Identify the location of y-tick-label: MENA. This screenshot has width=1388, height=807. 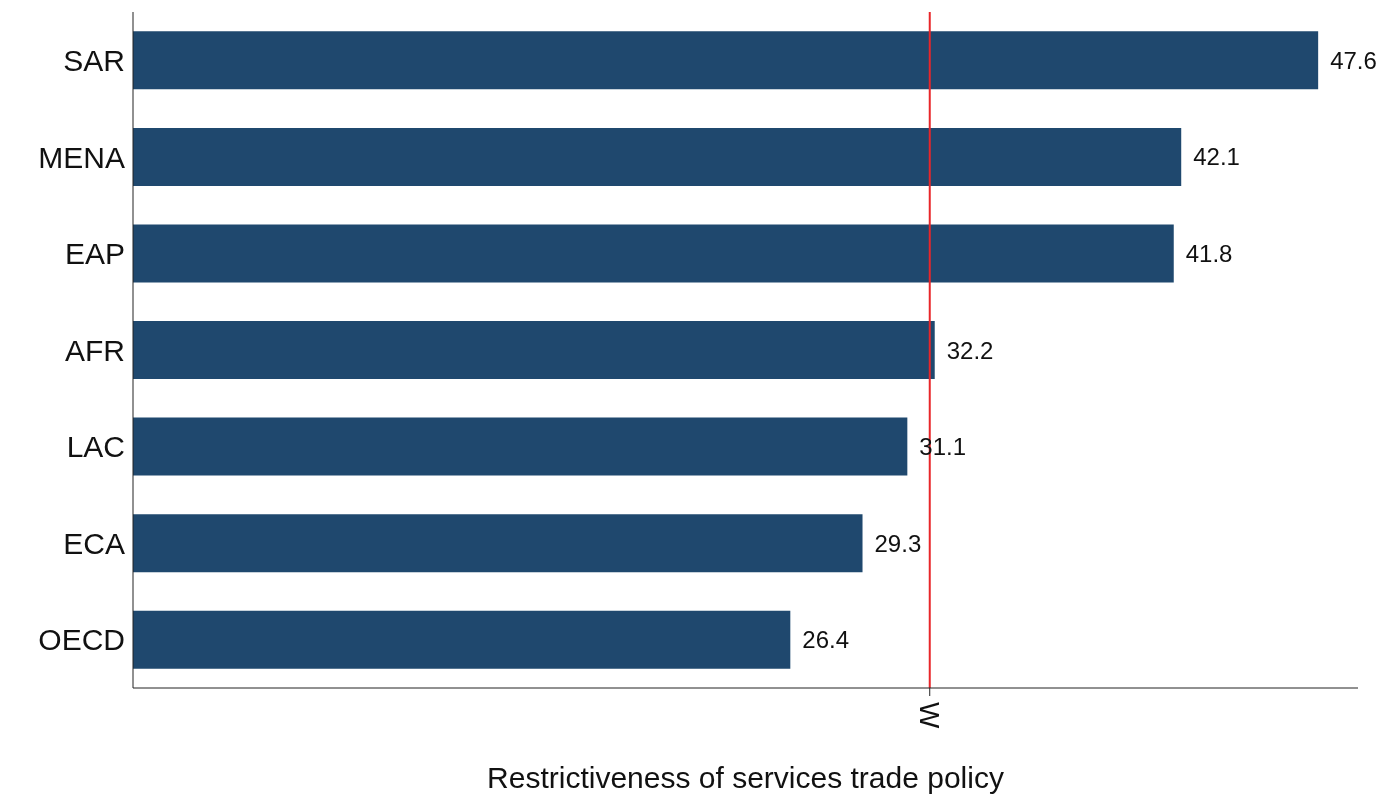
(81, 157).